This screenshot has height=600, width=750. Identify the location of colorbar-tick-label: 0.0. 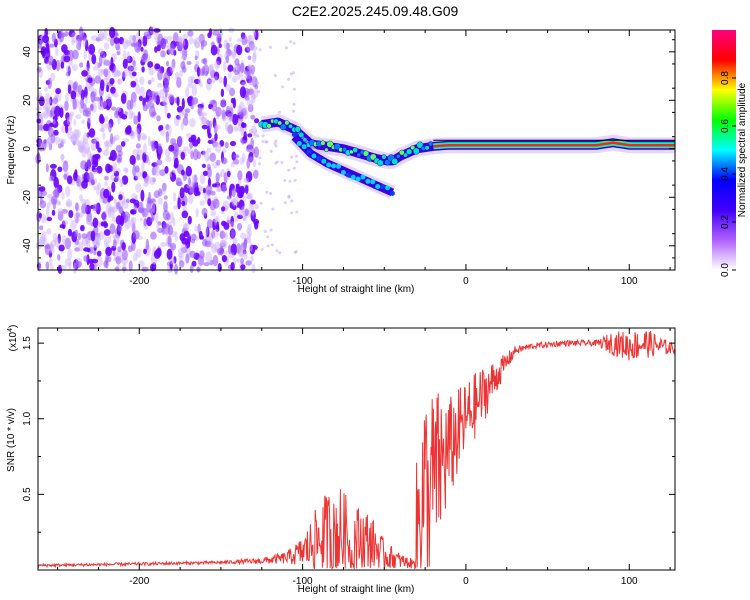
(725, 270).